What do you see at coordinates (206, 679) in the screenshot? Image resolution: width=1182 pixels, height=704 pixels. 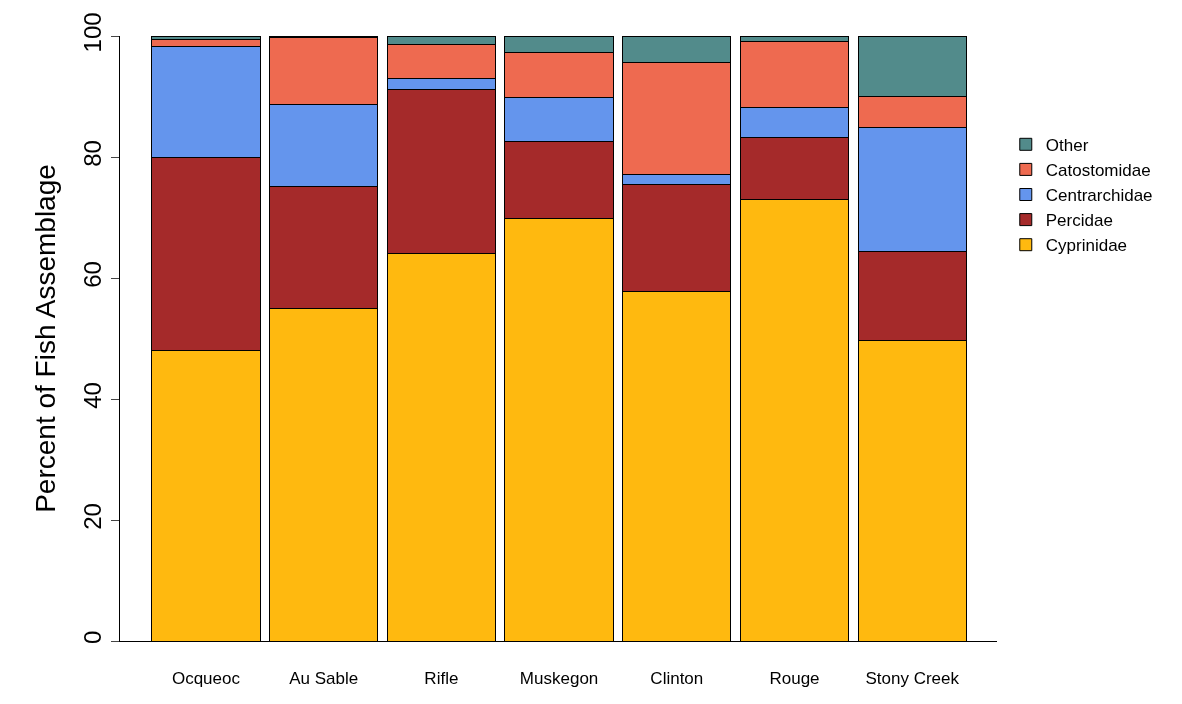 I see `x-tick-label: Ocqueoc` at bounding box center [206, 679].